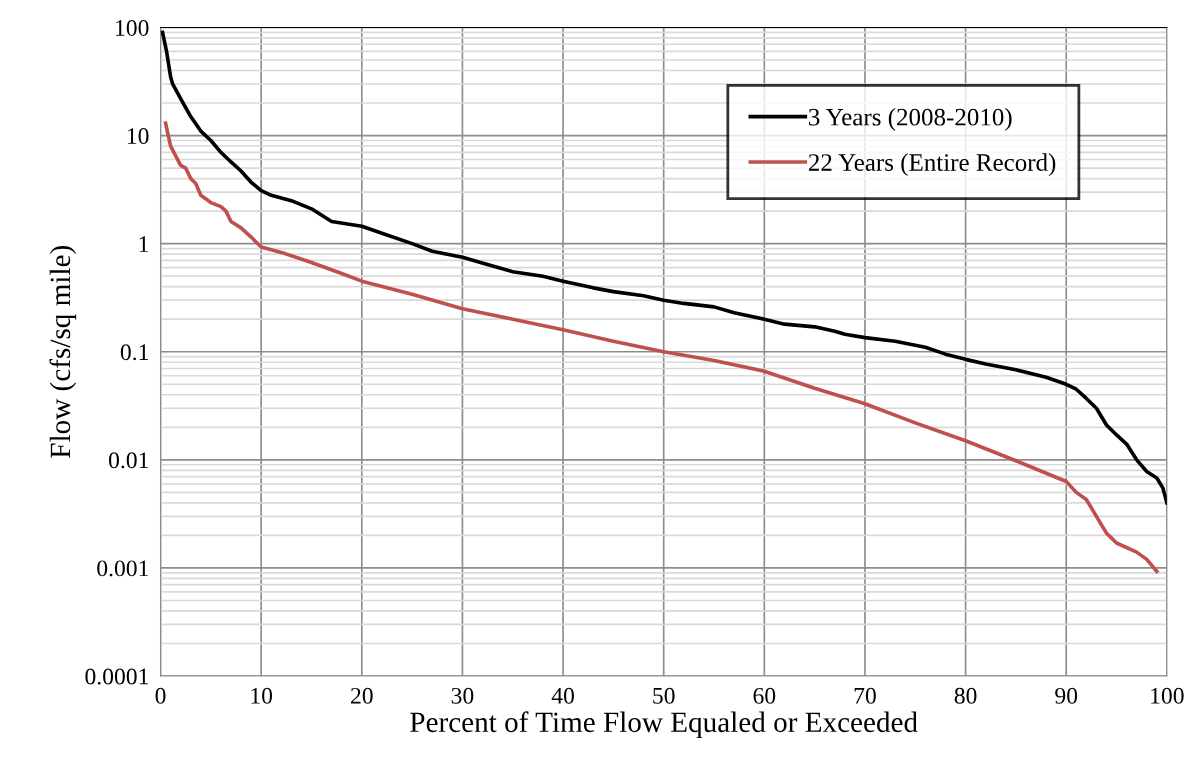 The width and height of the screenshot is (1198, 763). Describe the element at coordinates (932, 165) in the screenshot. I see `legend-label: 22 Years (Entire Record)` at that location.